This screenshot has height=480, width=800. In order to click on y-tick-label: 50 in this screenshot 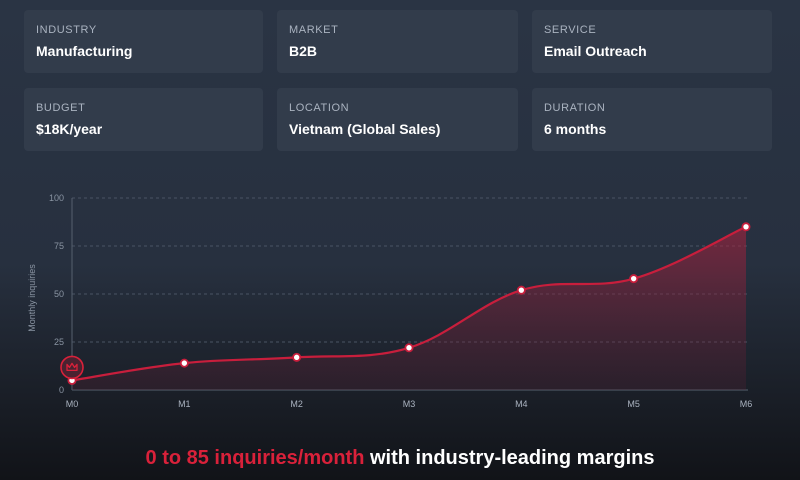, I will do `click(59, 294)`.